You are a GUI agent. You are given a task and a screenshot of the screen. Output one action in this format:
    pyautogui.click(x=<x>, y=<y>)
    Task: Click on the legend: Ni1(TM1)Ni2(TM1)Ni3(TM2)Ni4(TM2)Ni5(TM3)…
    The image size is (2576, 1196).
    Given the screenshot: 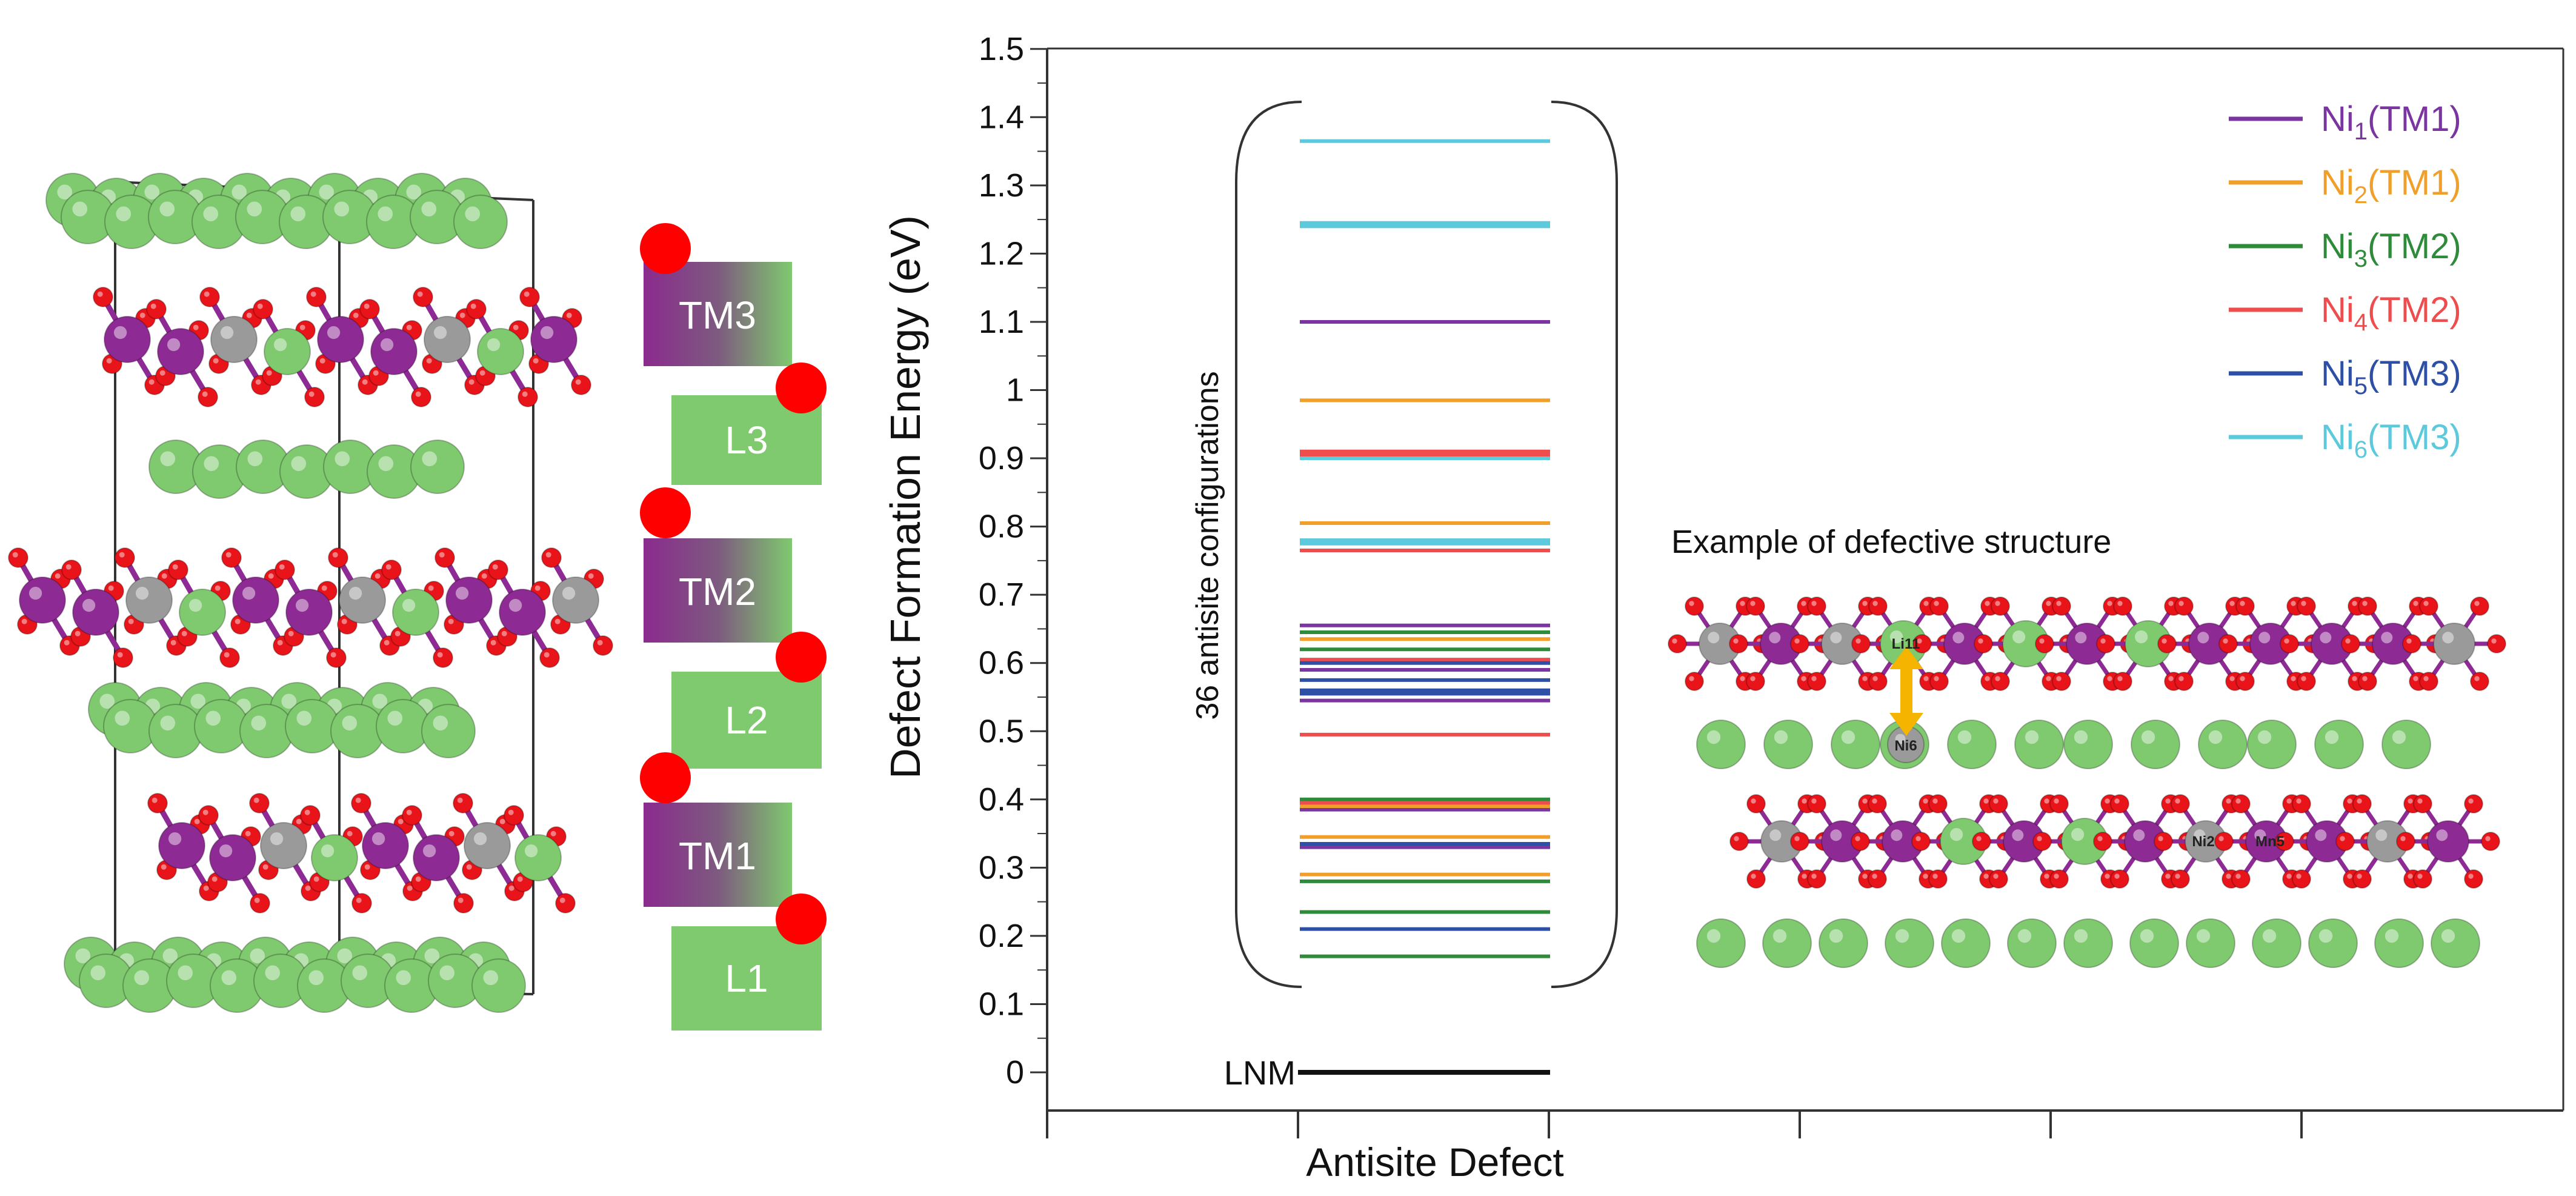 What is the action you would take?
    pyautogui.click(x=2345, y=281)
    